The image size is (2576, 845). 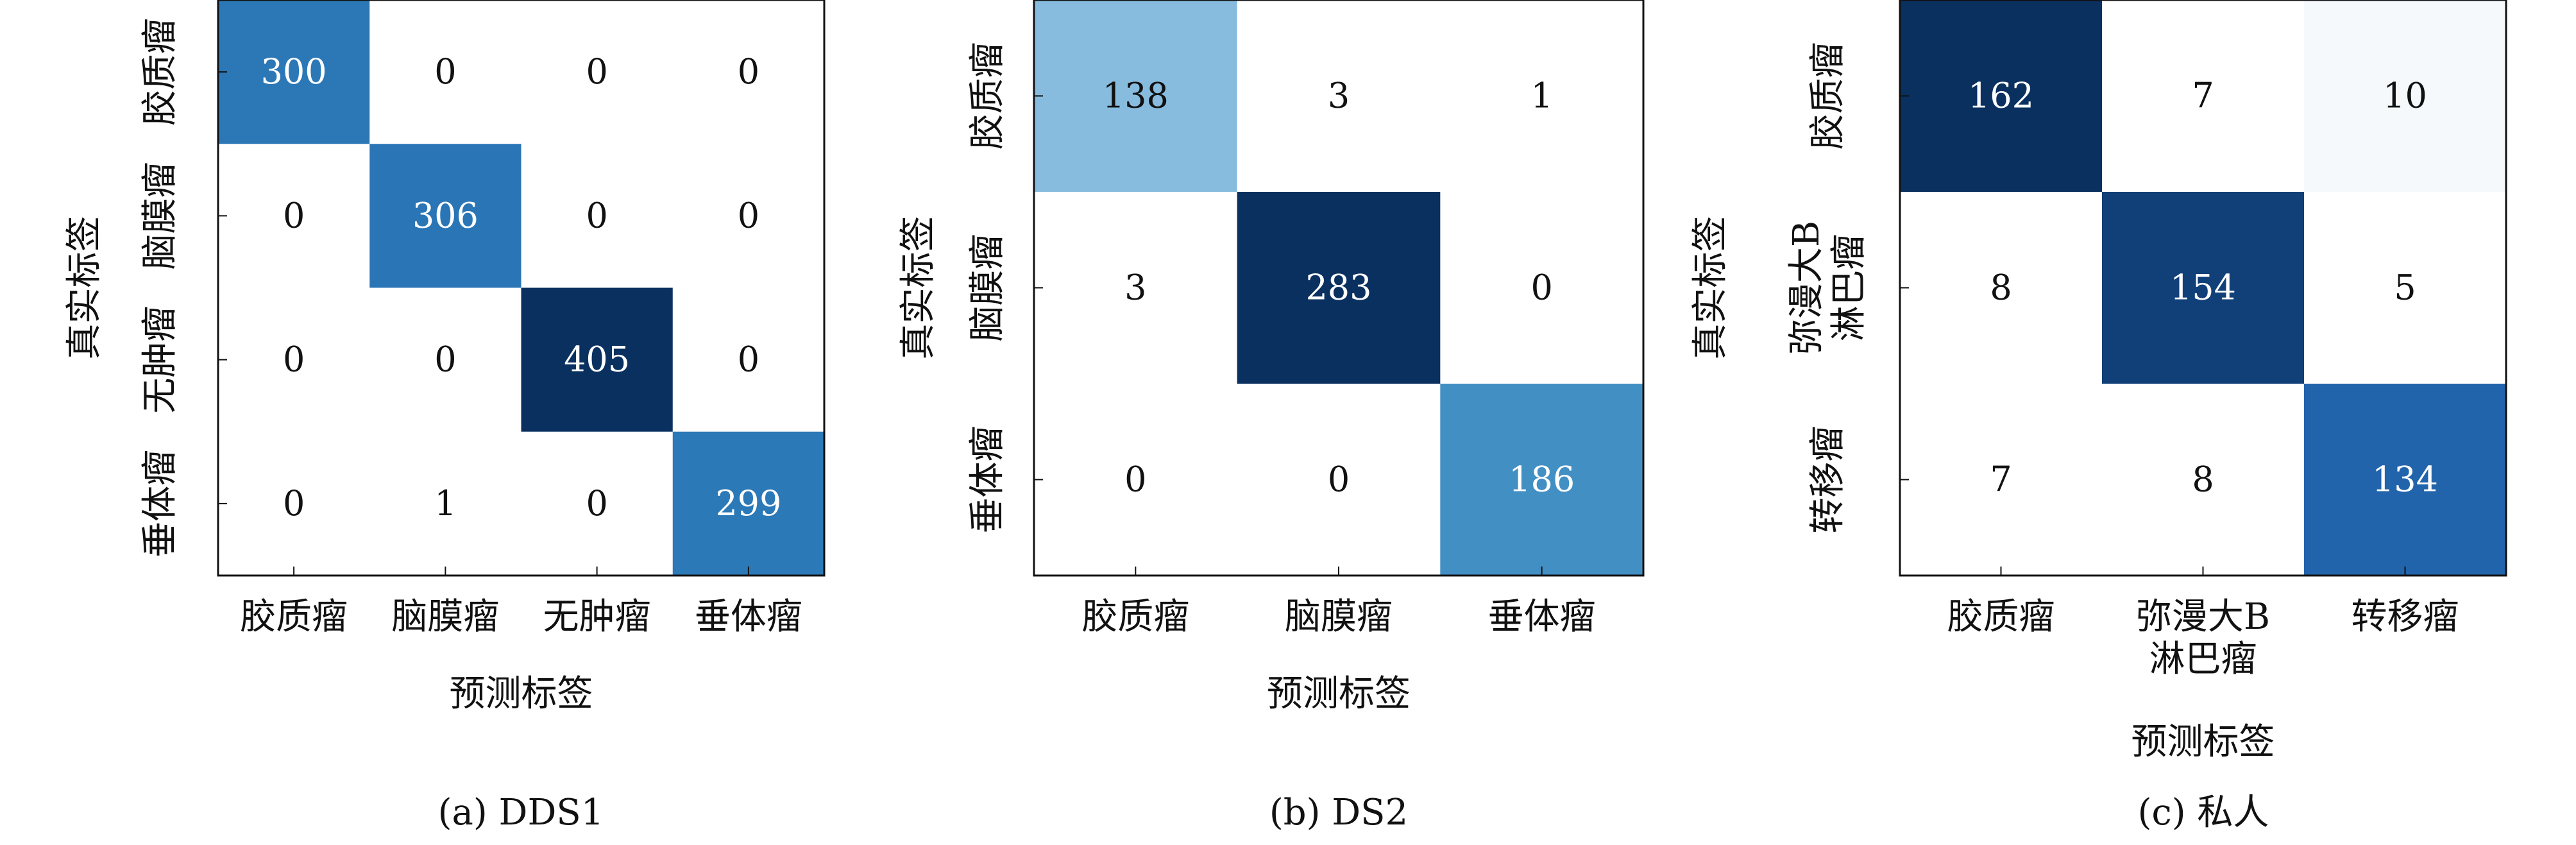 I want to click on cell-value-label: 405, so click(x=597, y=359).